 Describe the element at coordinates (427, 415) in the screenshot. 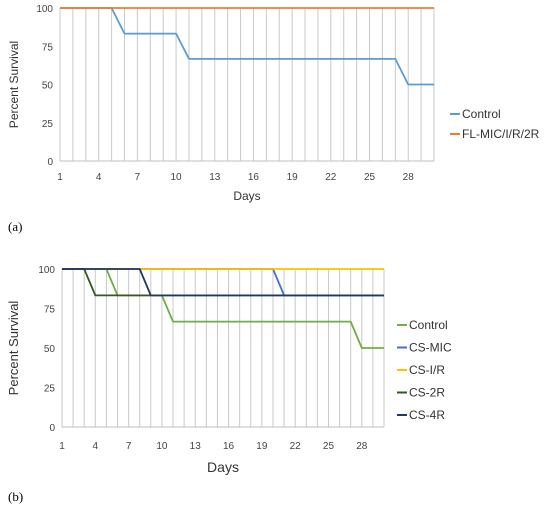

I see `legend-label: CS-4R` at that location.